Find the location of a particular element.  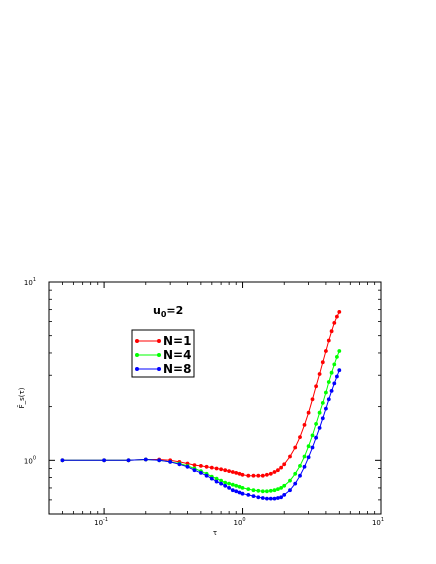

y-axis-label: F̄_s(τ) is located at coordinates (21, 397).